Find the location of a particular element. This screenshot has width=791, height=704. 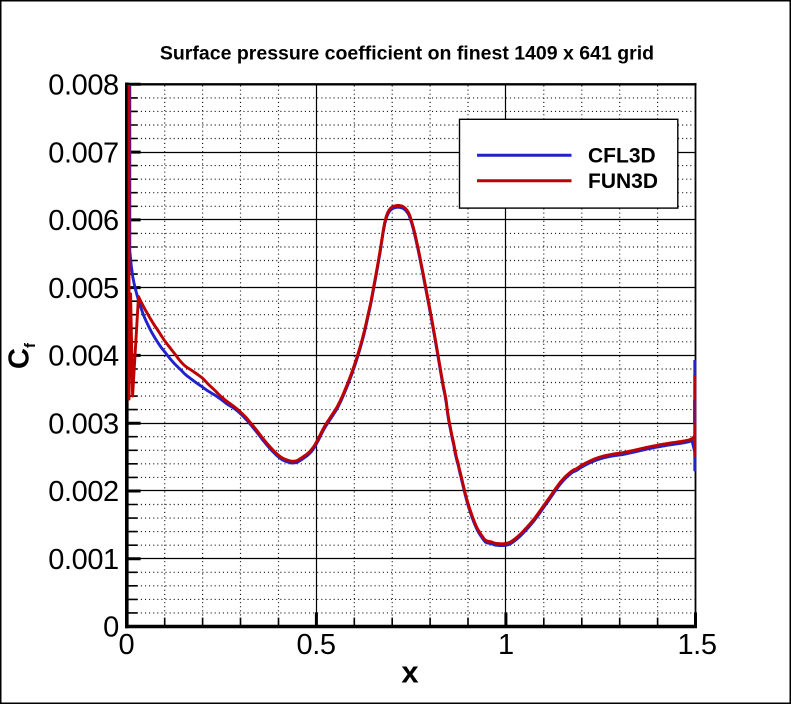

svg-text: 0.005 is located at coordinates (83, 289).